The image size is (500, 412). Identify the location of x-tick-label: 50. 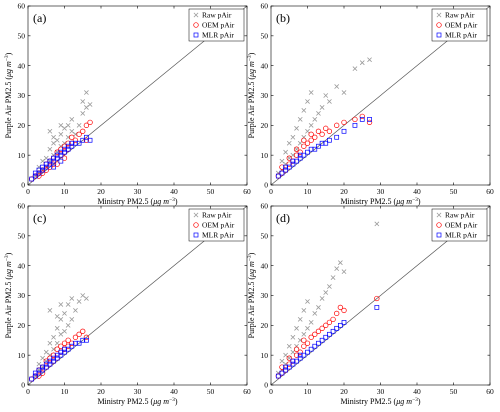
(211, 391).